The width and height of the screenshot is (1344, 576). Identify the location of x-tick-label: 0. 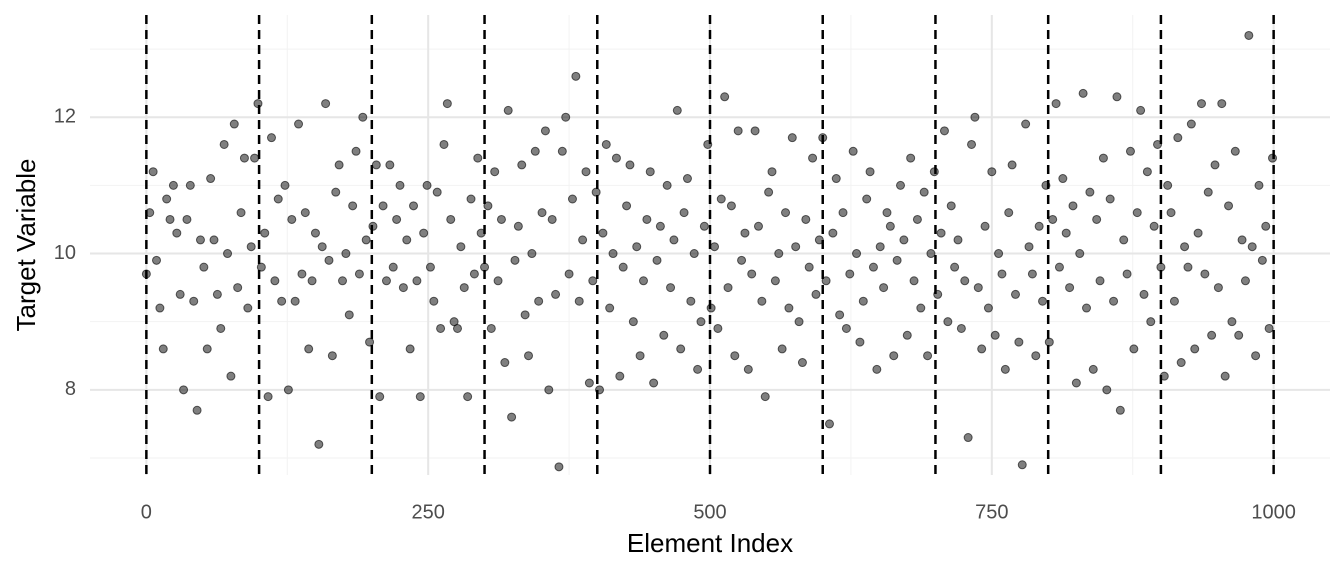
(146, 512).